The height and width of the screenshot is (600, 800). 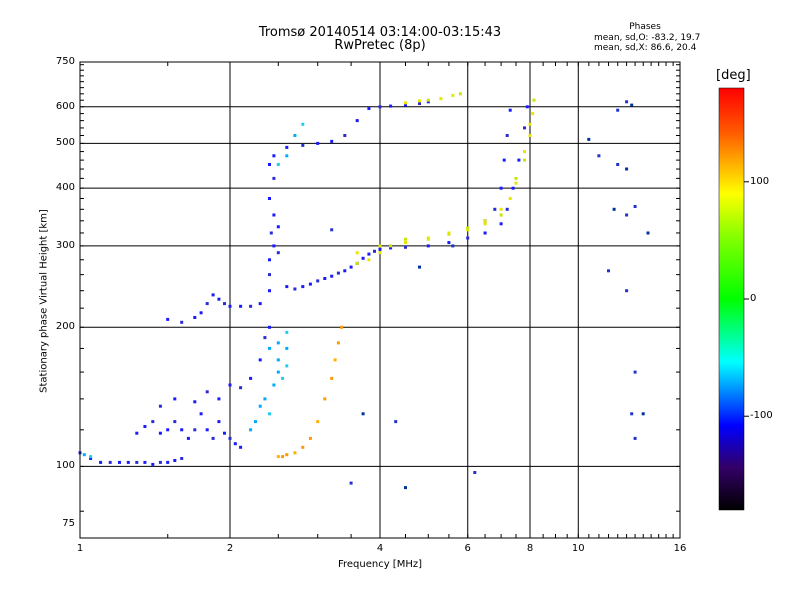 What do you see at coordinates (44, 301) in the screenshot?
I see `y-axis-label: Stationary phase Virtual Height [km]` at bounding box center [44, 301].